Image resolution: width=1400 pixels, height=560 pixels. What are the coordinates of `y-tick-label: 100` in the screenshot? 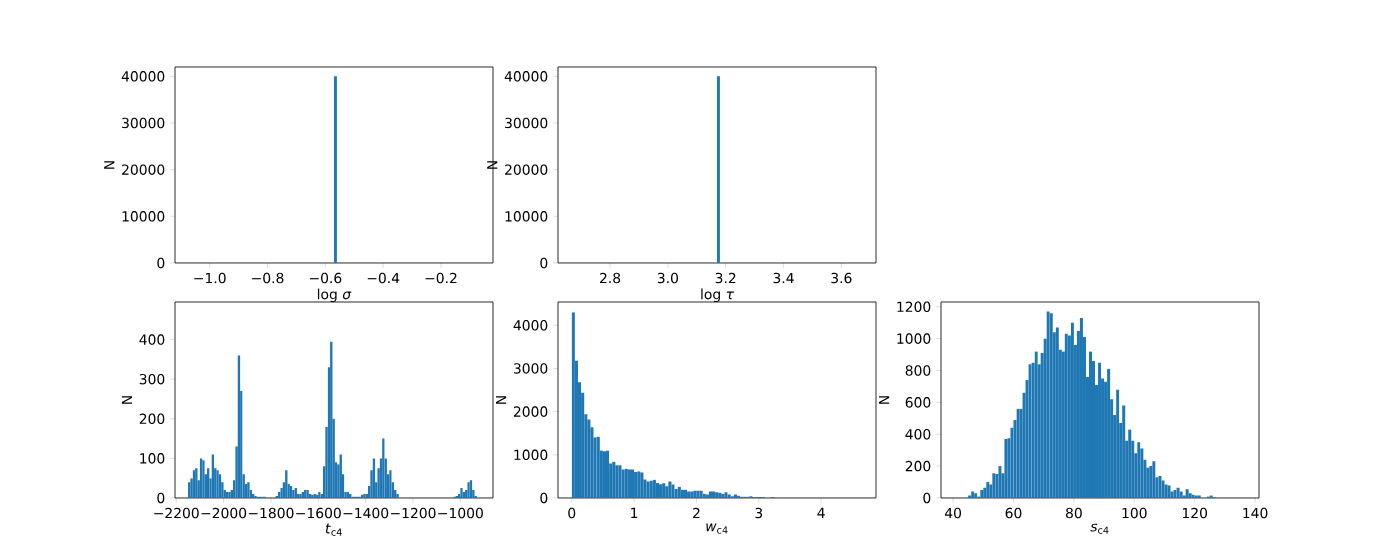 It's located at (152, 458).